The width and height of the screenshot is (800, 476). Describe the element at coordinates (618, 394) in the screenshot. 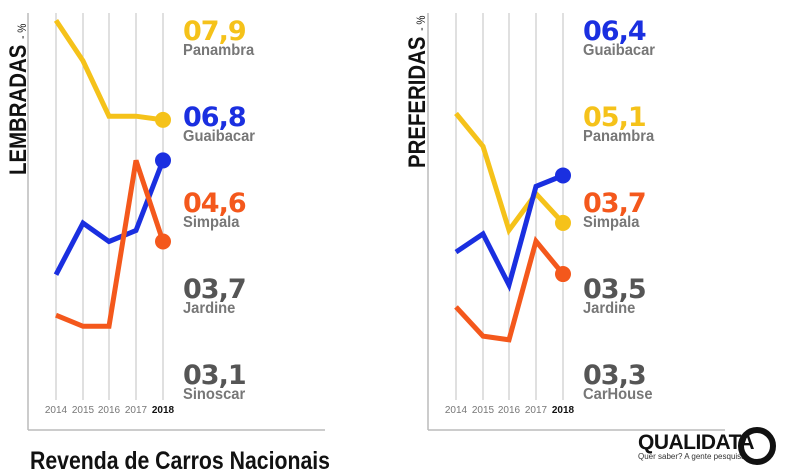

I see `rank-name: CarHouse` at that location.